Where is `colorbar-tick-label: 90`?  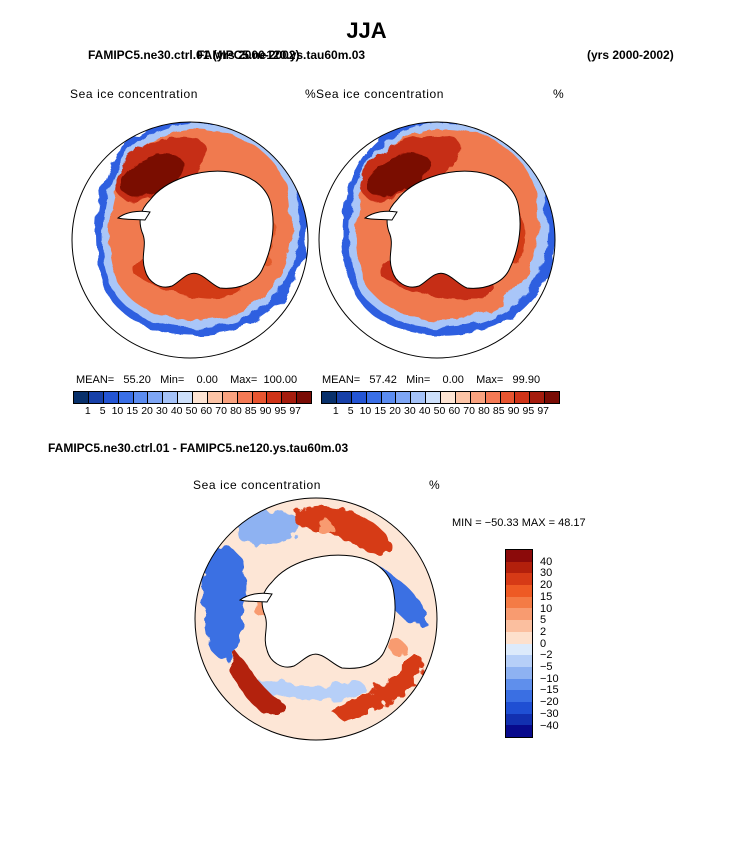
colorbar-tick-label: 90 is located at coordinates (513, 411).